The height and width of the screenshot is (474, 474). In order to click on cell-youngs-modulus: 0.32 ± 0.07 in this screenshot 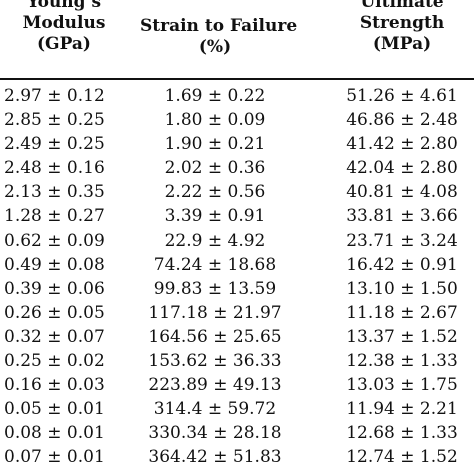, I will do `click(54, 336)`.